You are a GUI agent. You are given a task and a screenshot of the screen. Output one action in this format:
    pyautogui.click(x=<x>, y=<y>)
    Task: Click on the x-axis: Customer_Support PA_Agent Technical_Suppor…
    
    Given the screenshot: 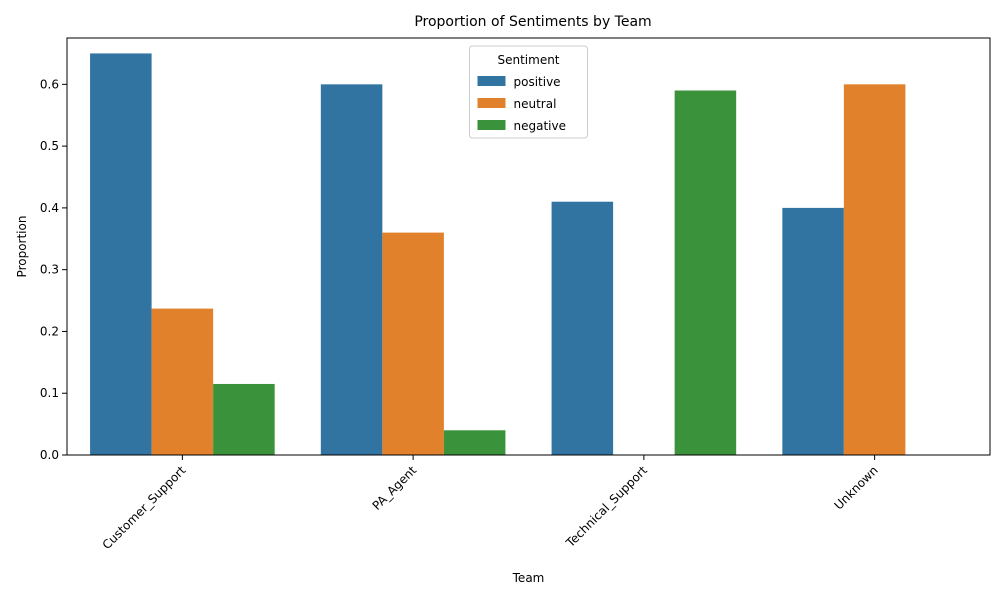 What is the action you would take?
    pyautogui.click(x=490, y=503)
    